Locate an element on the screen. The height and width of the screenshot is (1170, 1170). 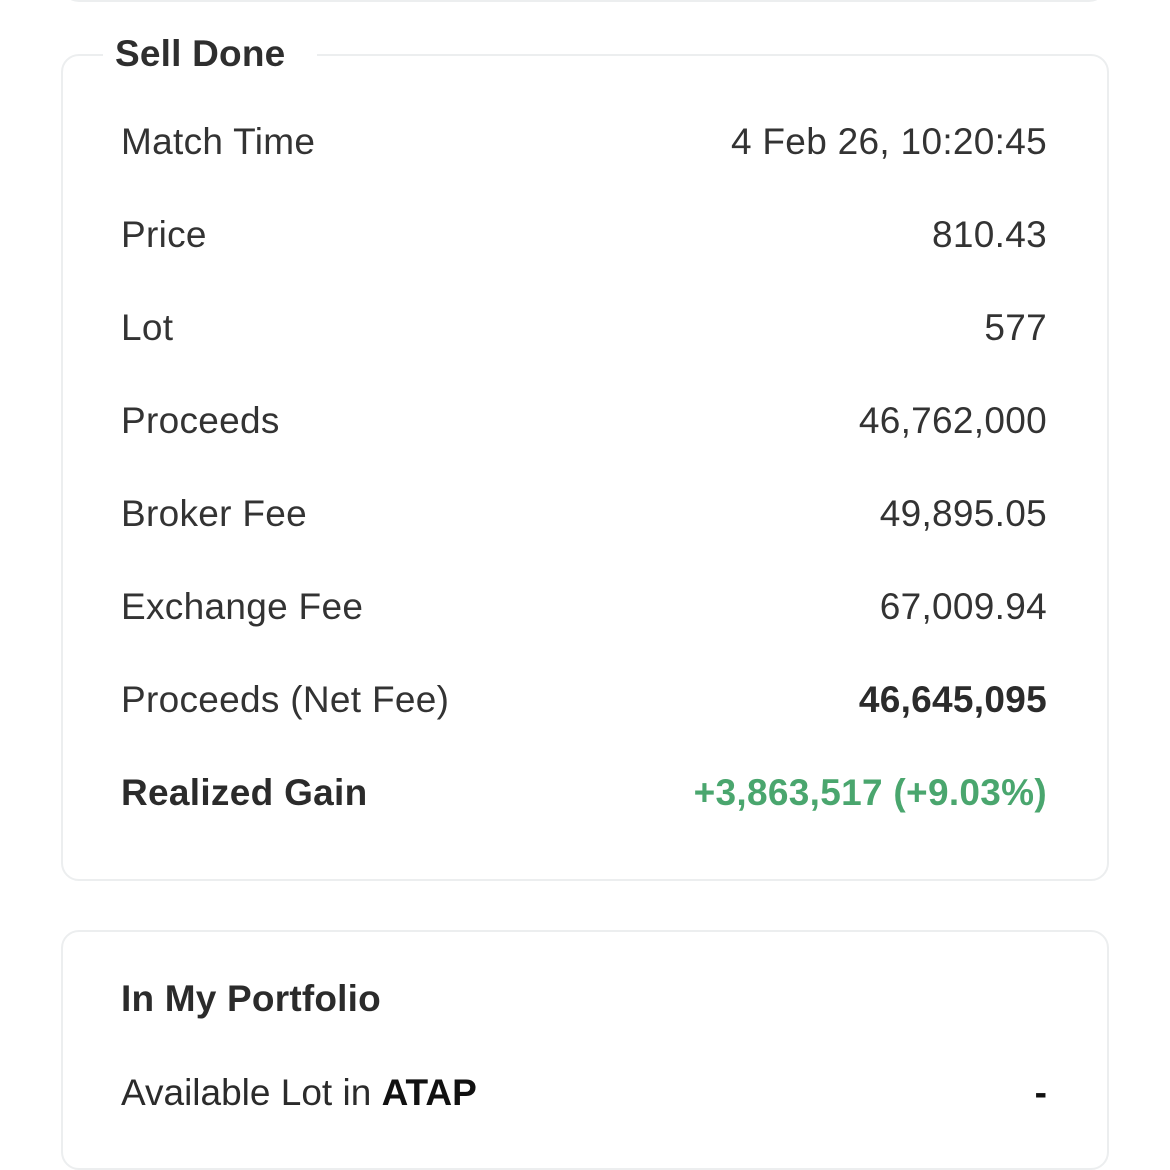
broker-fee-label: Broker Fee is located at coordinates (214, 513).